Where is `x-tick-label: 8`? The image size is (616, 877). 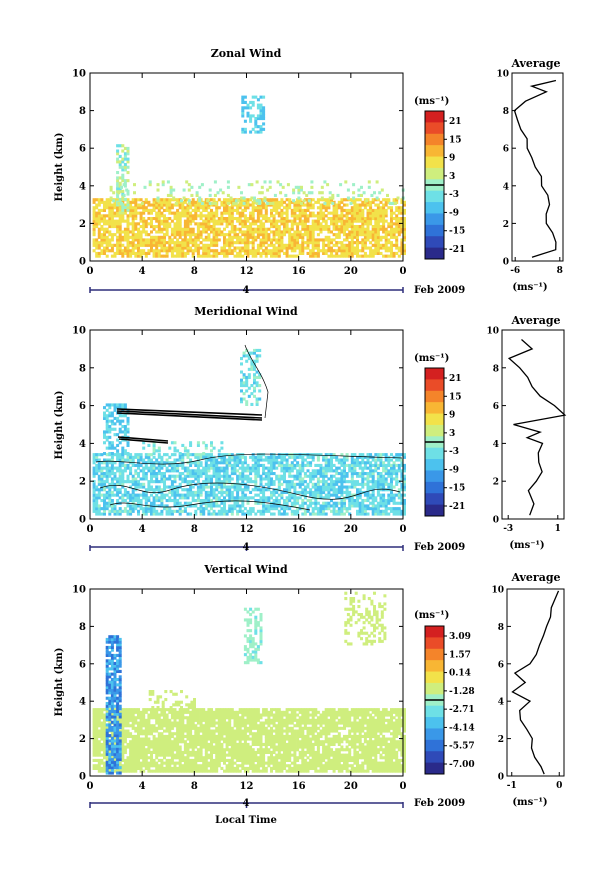 x-tick-label: 8 is located at coordinates (194, 529).